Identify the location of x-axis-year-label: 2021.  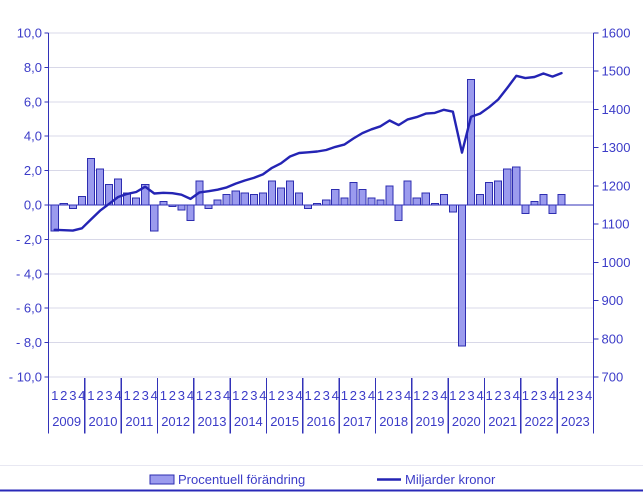
(502, 421).